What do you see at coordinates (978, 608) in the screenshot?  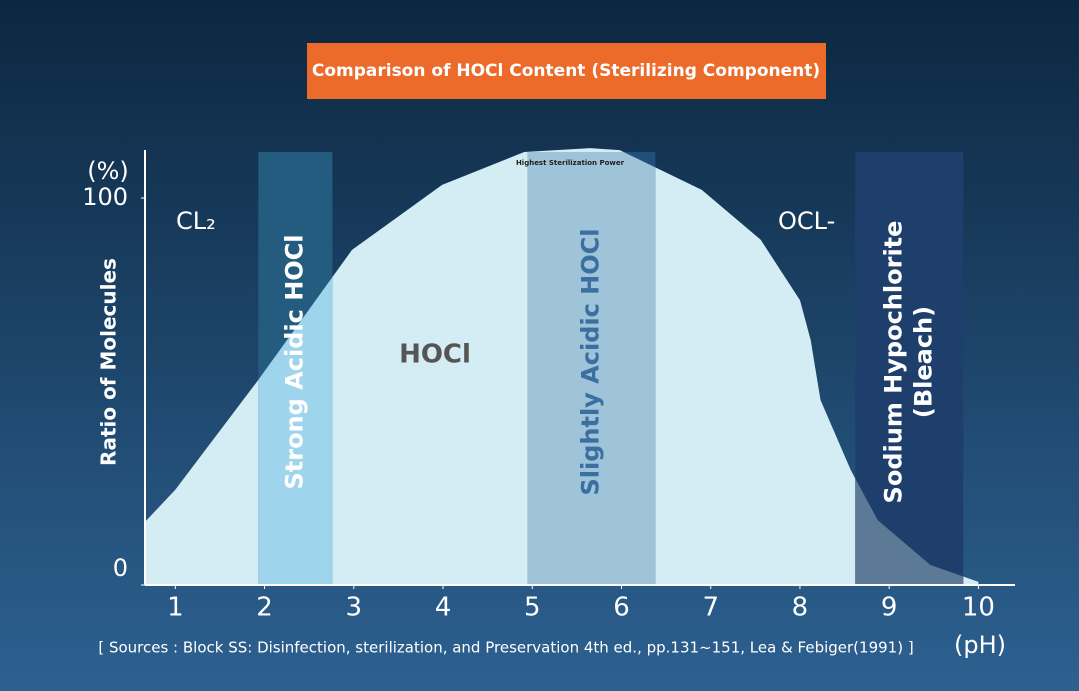 I see `x-tick-label: 10` at bounding box center [978, 608].